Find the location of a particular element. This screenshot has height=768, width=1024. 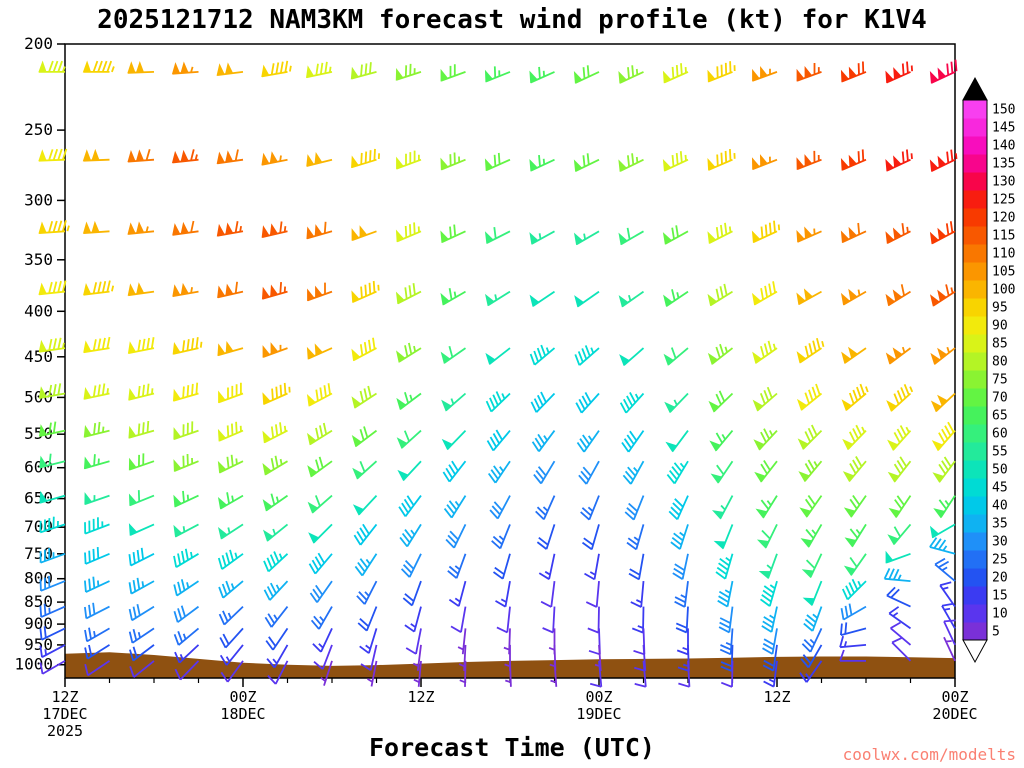

colorbar-label: 100 is located at coordinates (1003, 290).